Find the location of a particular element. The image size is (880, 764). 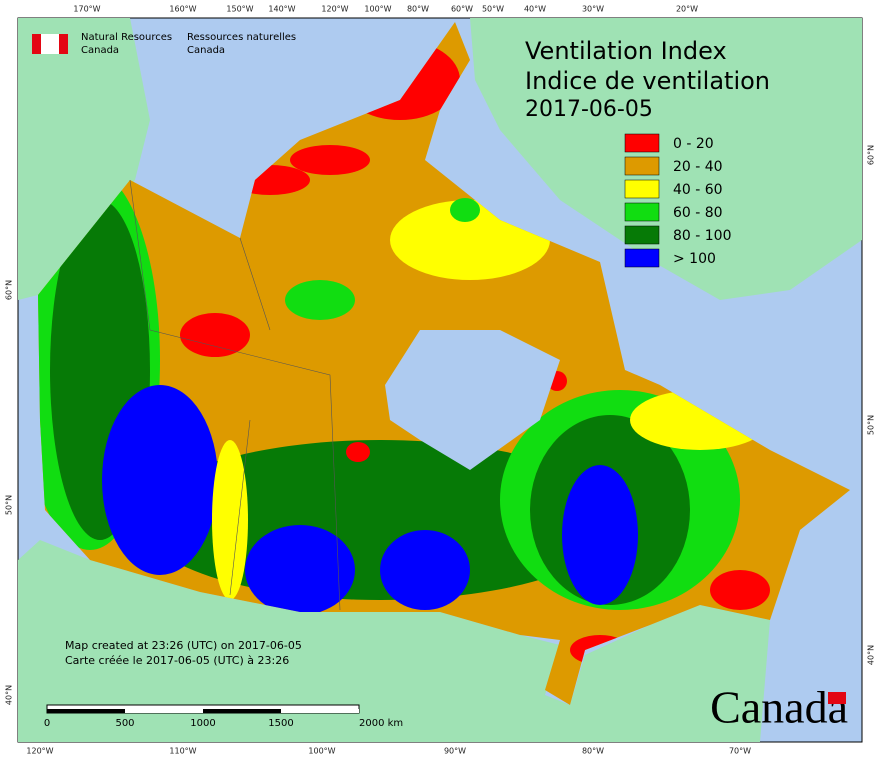

legend-label: > 100 is located at coordinates (694, 259).